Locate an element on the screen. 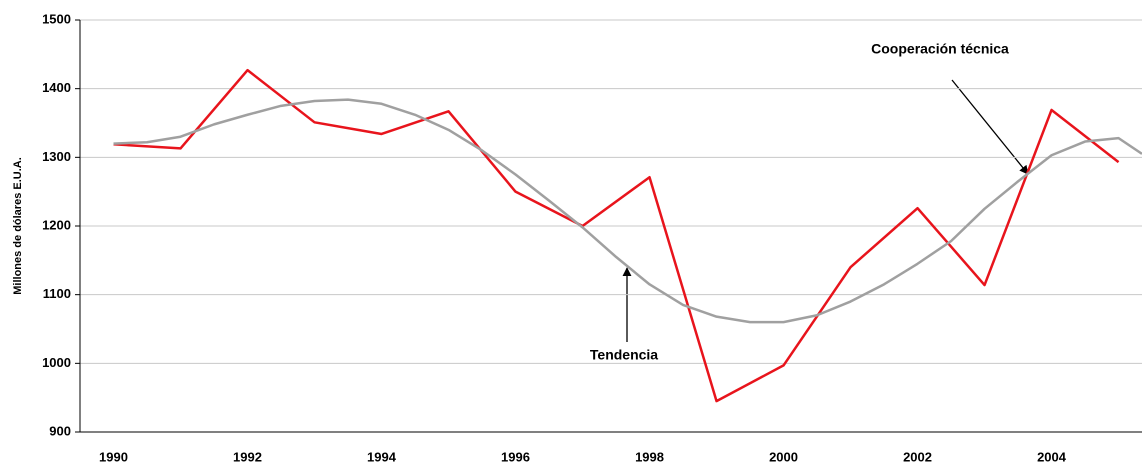  x-tick-label: 2002 is located at coordinates (917, 456).